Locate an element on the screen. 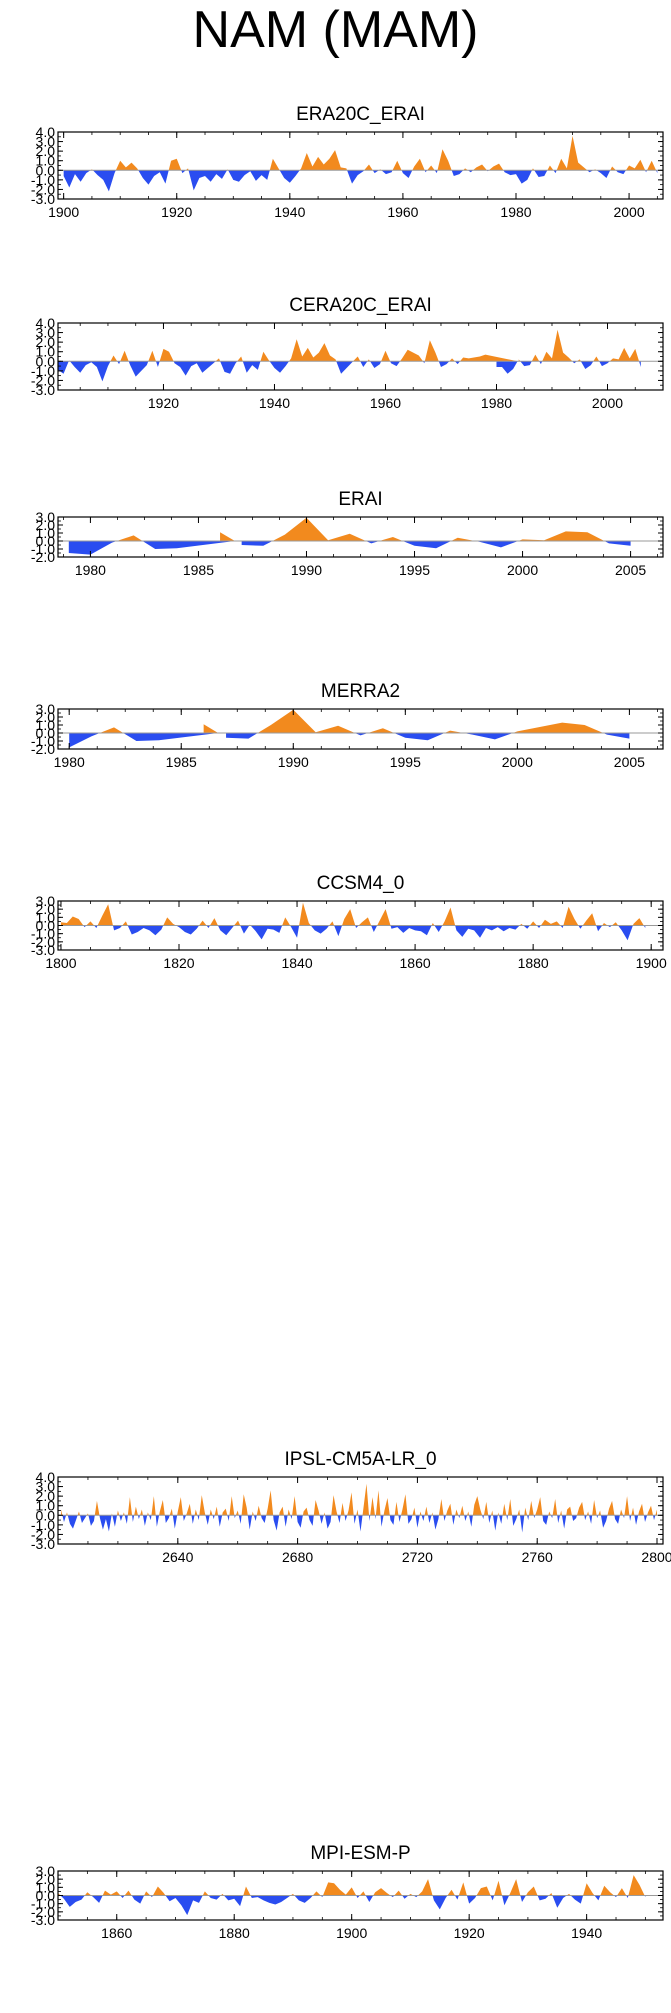 This screenshot has height=2013, width=671. x-tick-label: 2680 is located at coordinates (297, 1557).